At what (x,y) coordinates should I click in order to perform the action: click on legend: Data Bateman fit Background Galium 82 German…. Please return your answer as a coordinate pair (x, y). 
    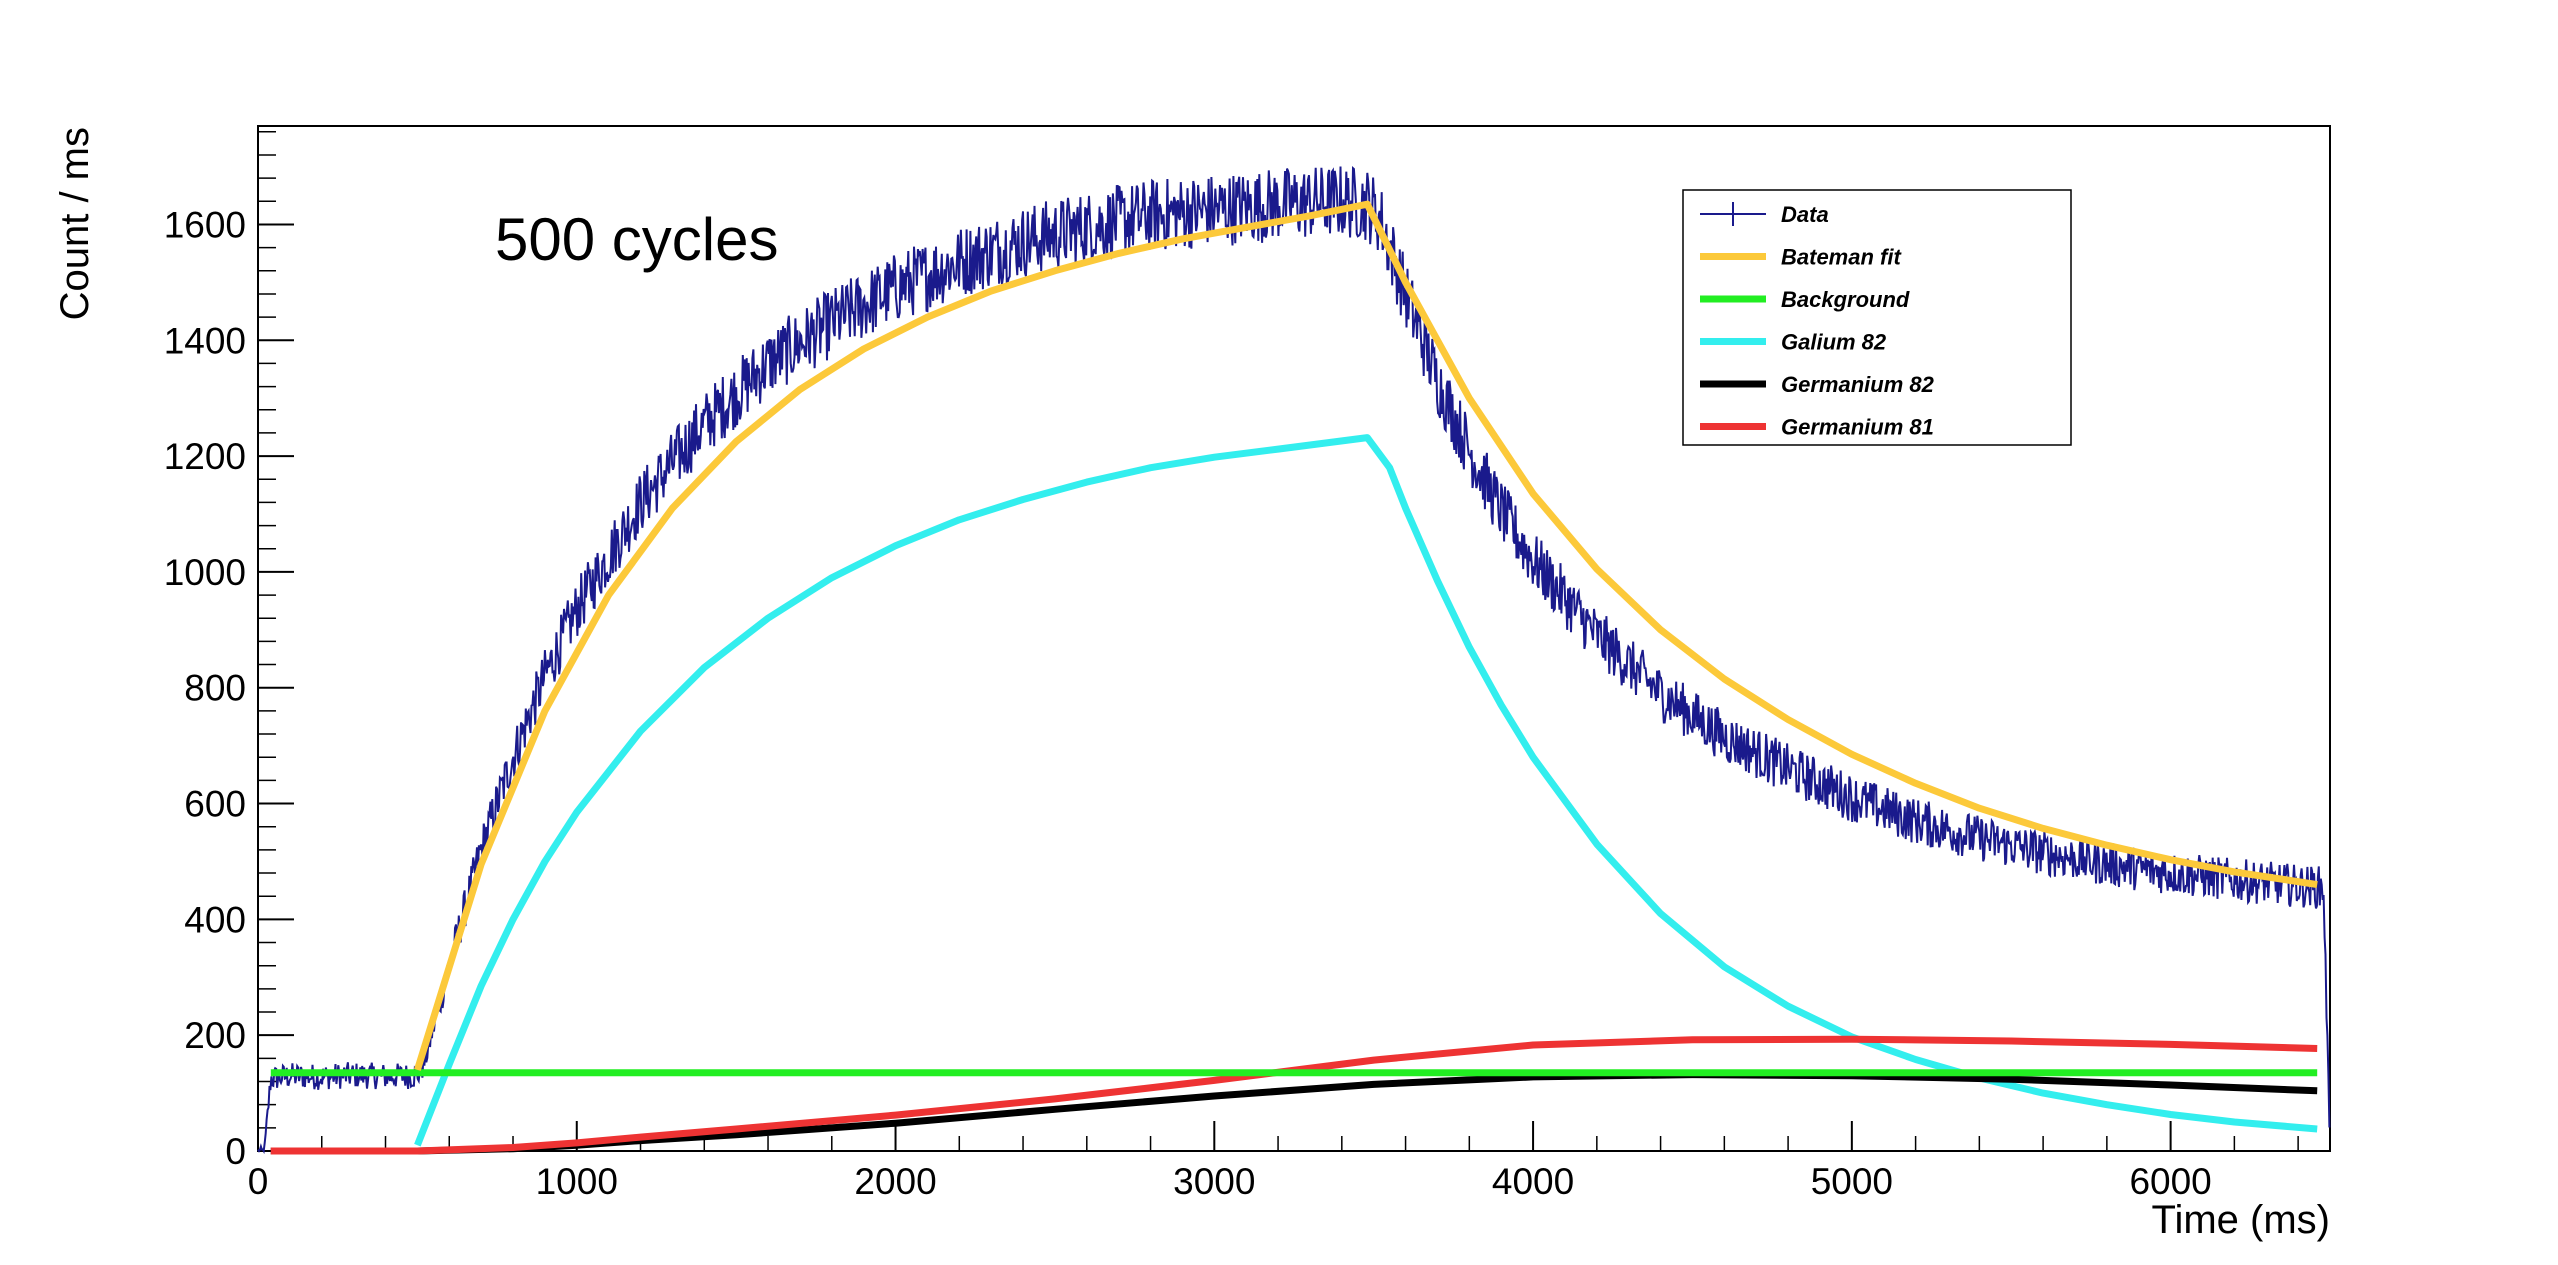
    Looking at the image, I should click on (1877, 317).